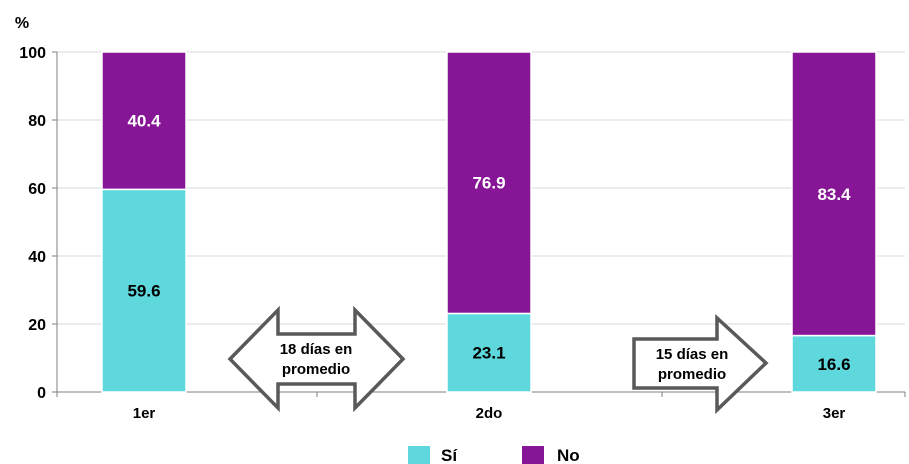 This screenshot has width=909, height=464. Describe the element at coordinates (449, 455) in the screenshot. I see `legend-label-si: Sí` at that location.